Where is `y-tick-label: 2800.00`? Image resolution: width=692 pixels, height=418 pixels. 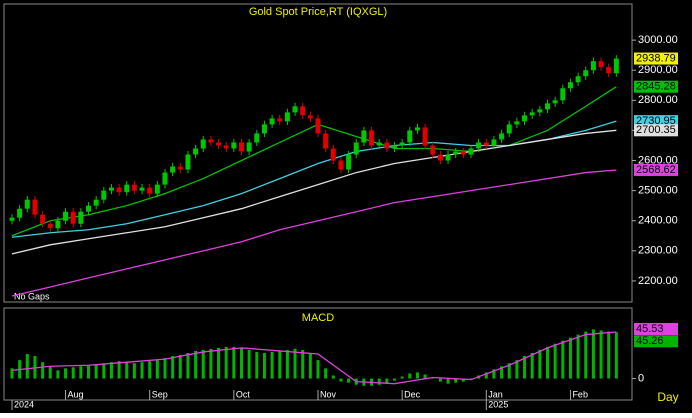 y-tick-label: 2800.00 is located at coordinates (658, 100).